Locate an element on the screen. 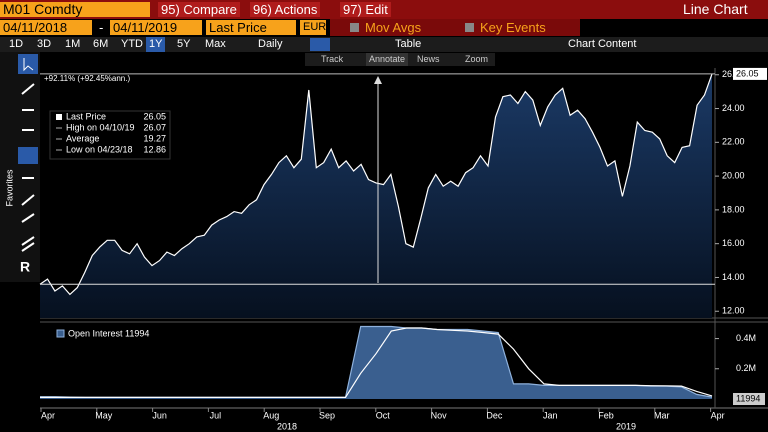 This screenshot has width=768, height=432. x-tick-label: Nov is located at coordinates (439, 415).